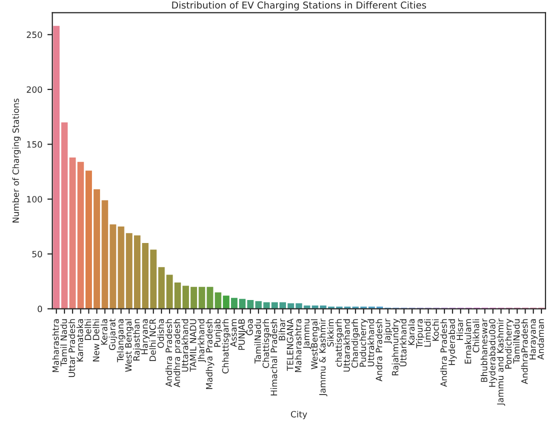  Describe the element at coordinates (379, 350) in the screenshot. I see `x-tick-label: Andra Pradesh` at that location.